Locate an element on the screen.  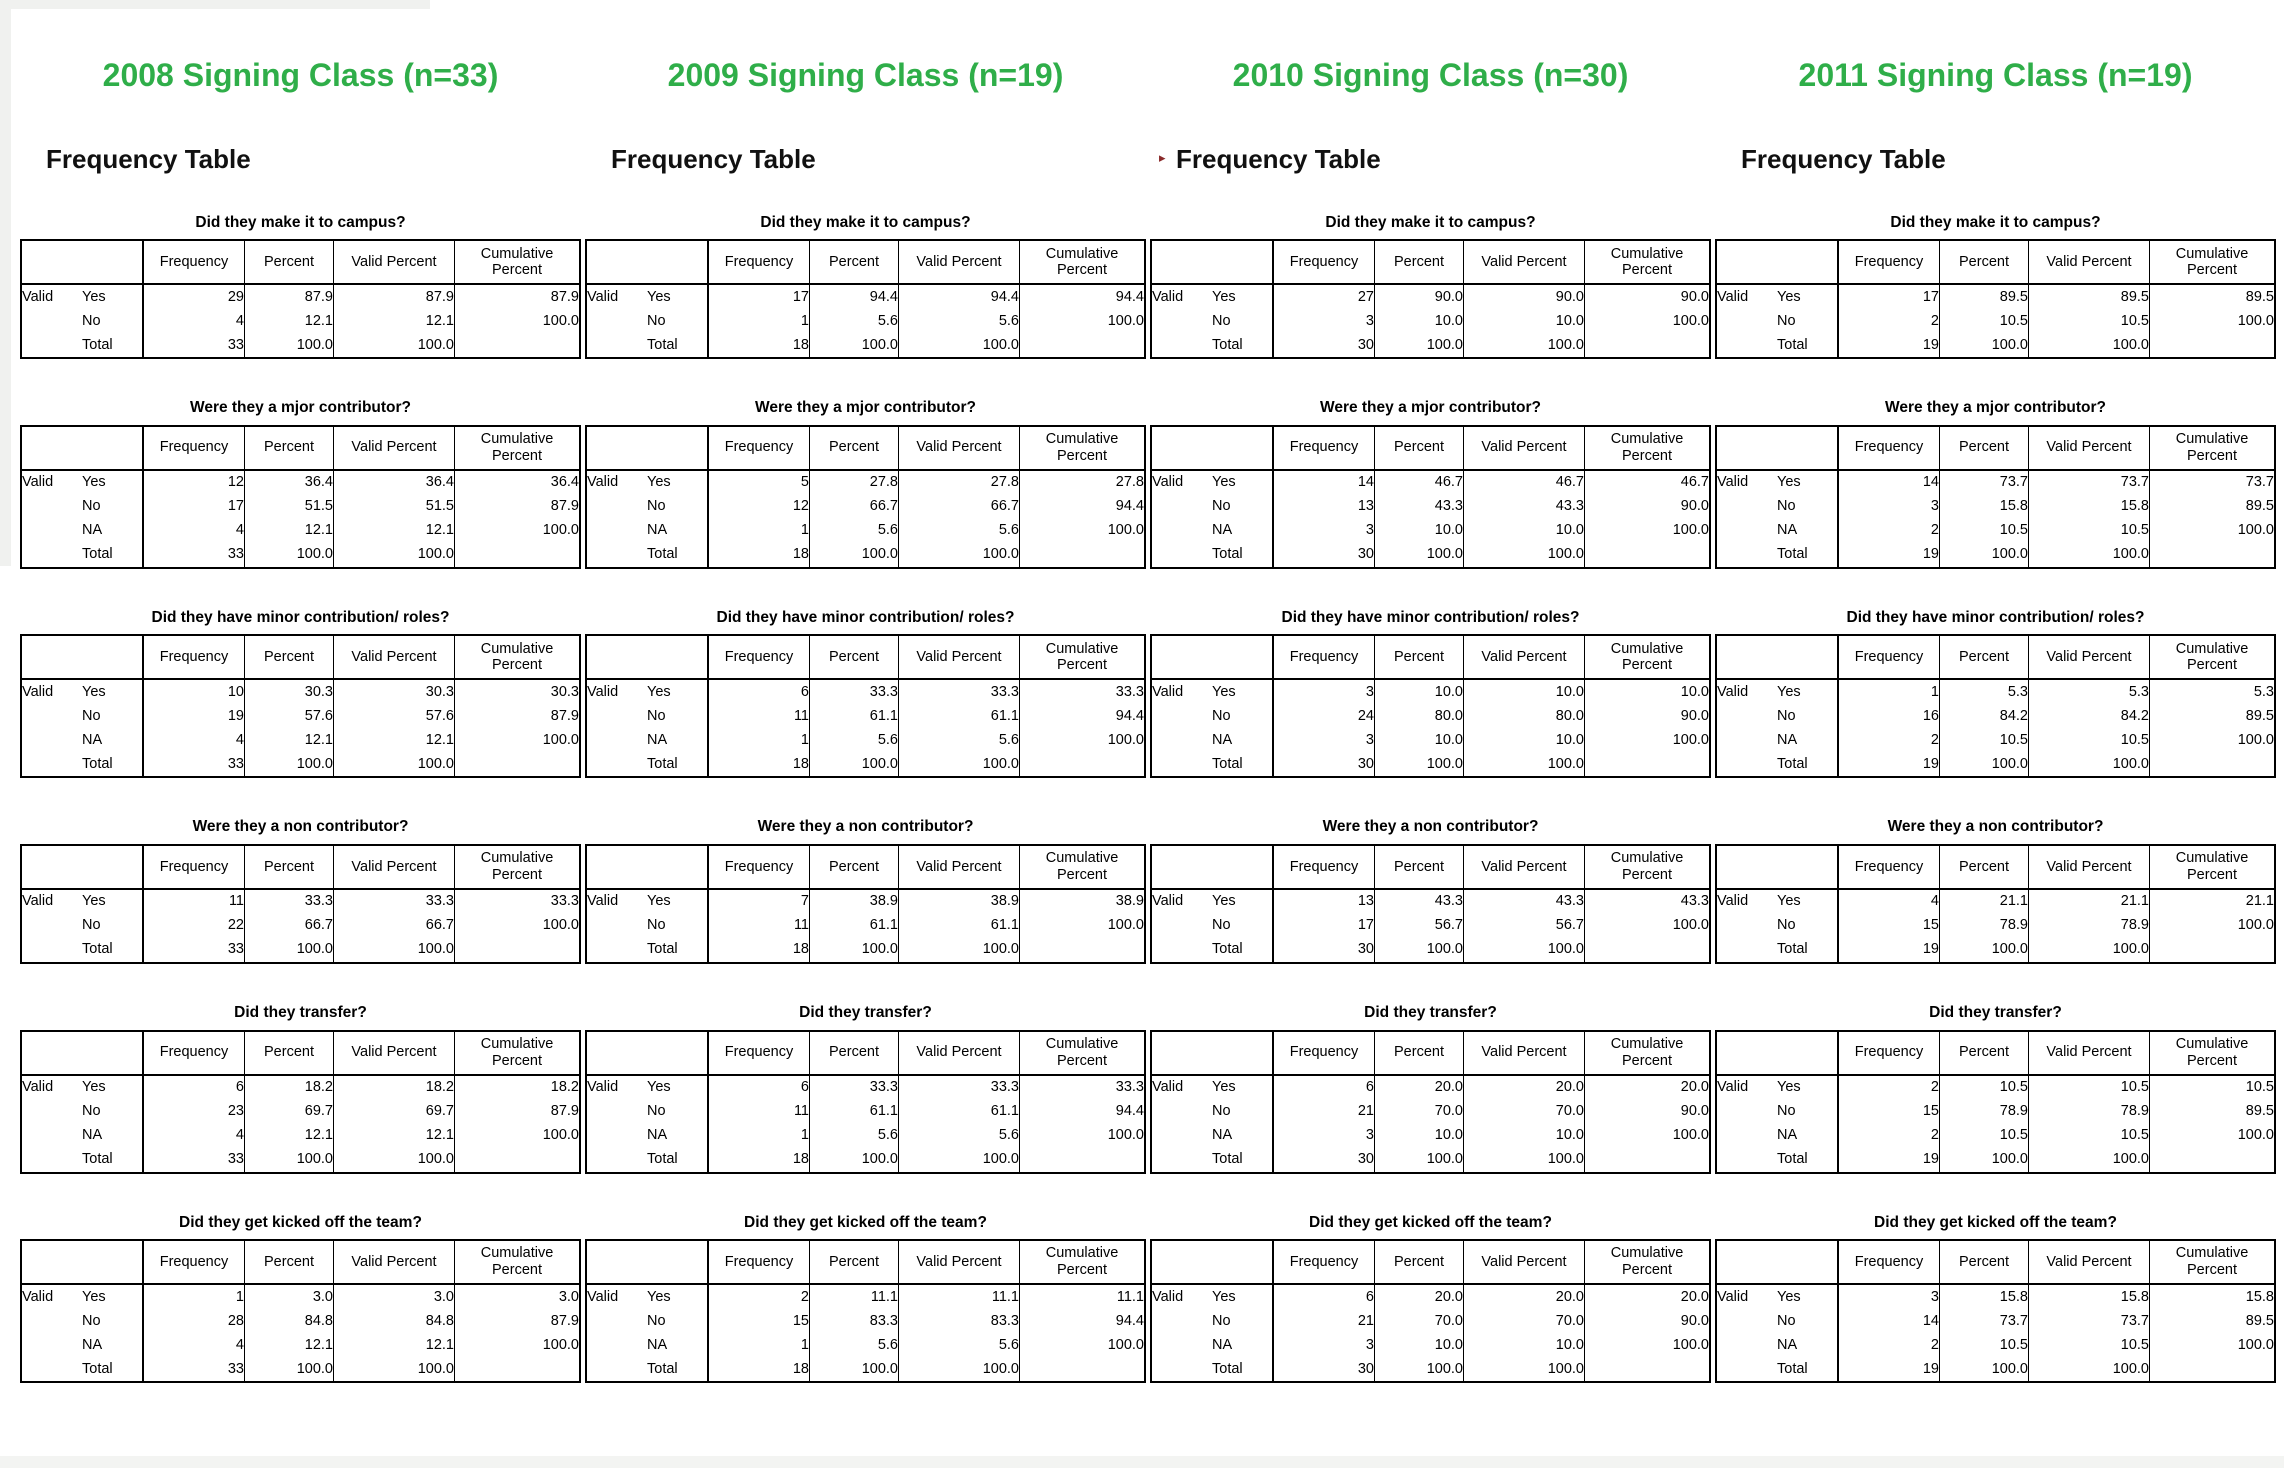
value-cell: 12.1 is located at coordinates (394, 1345).